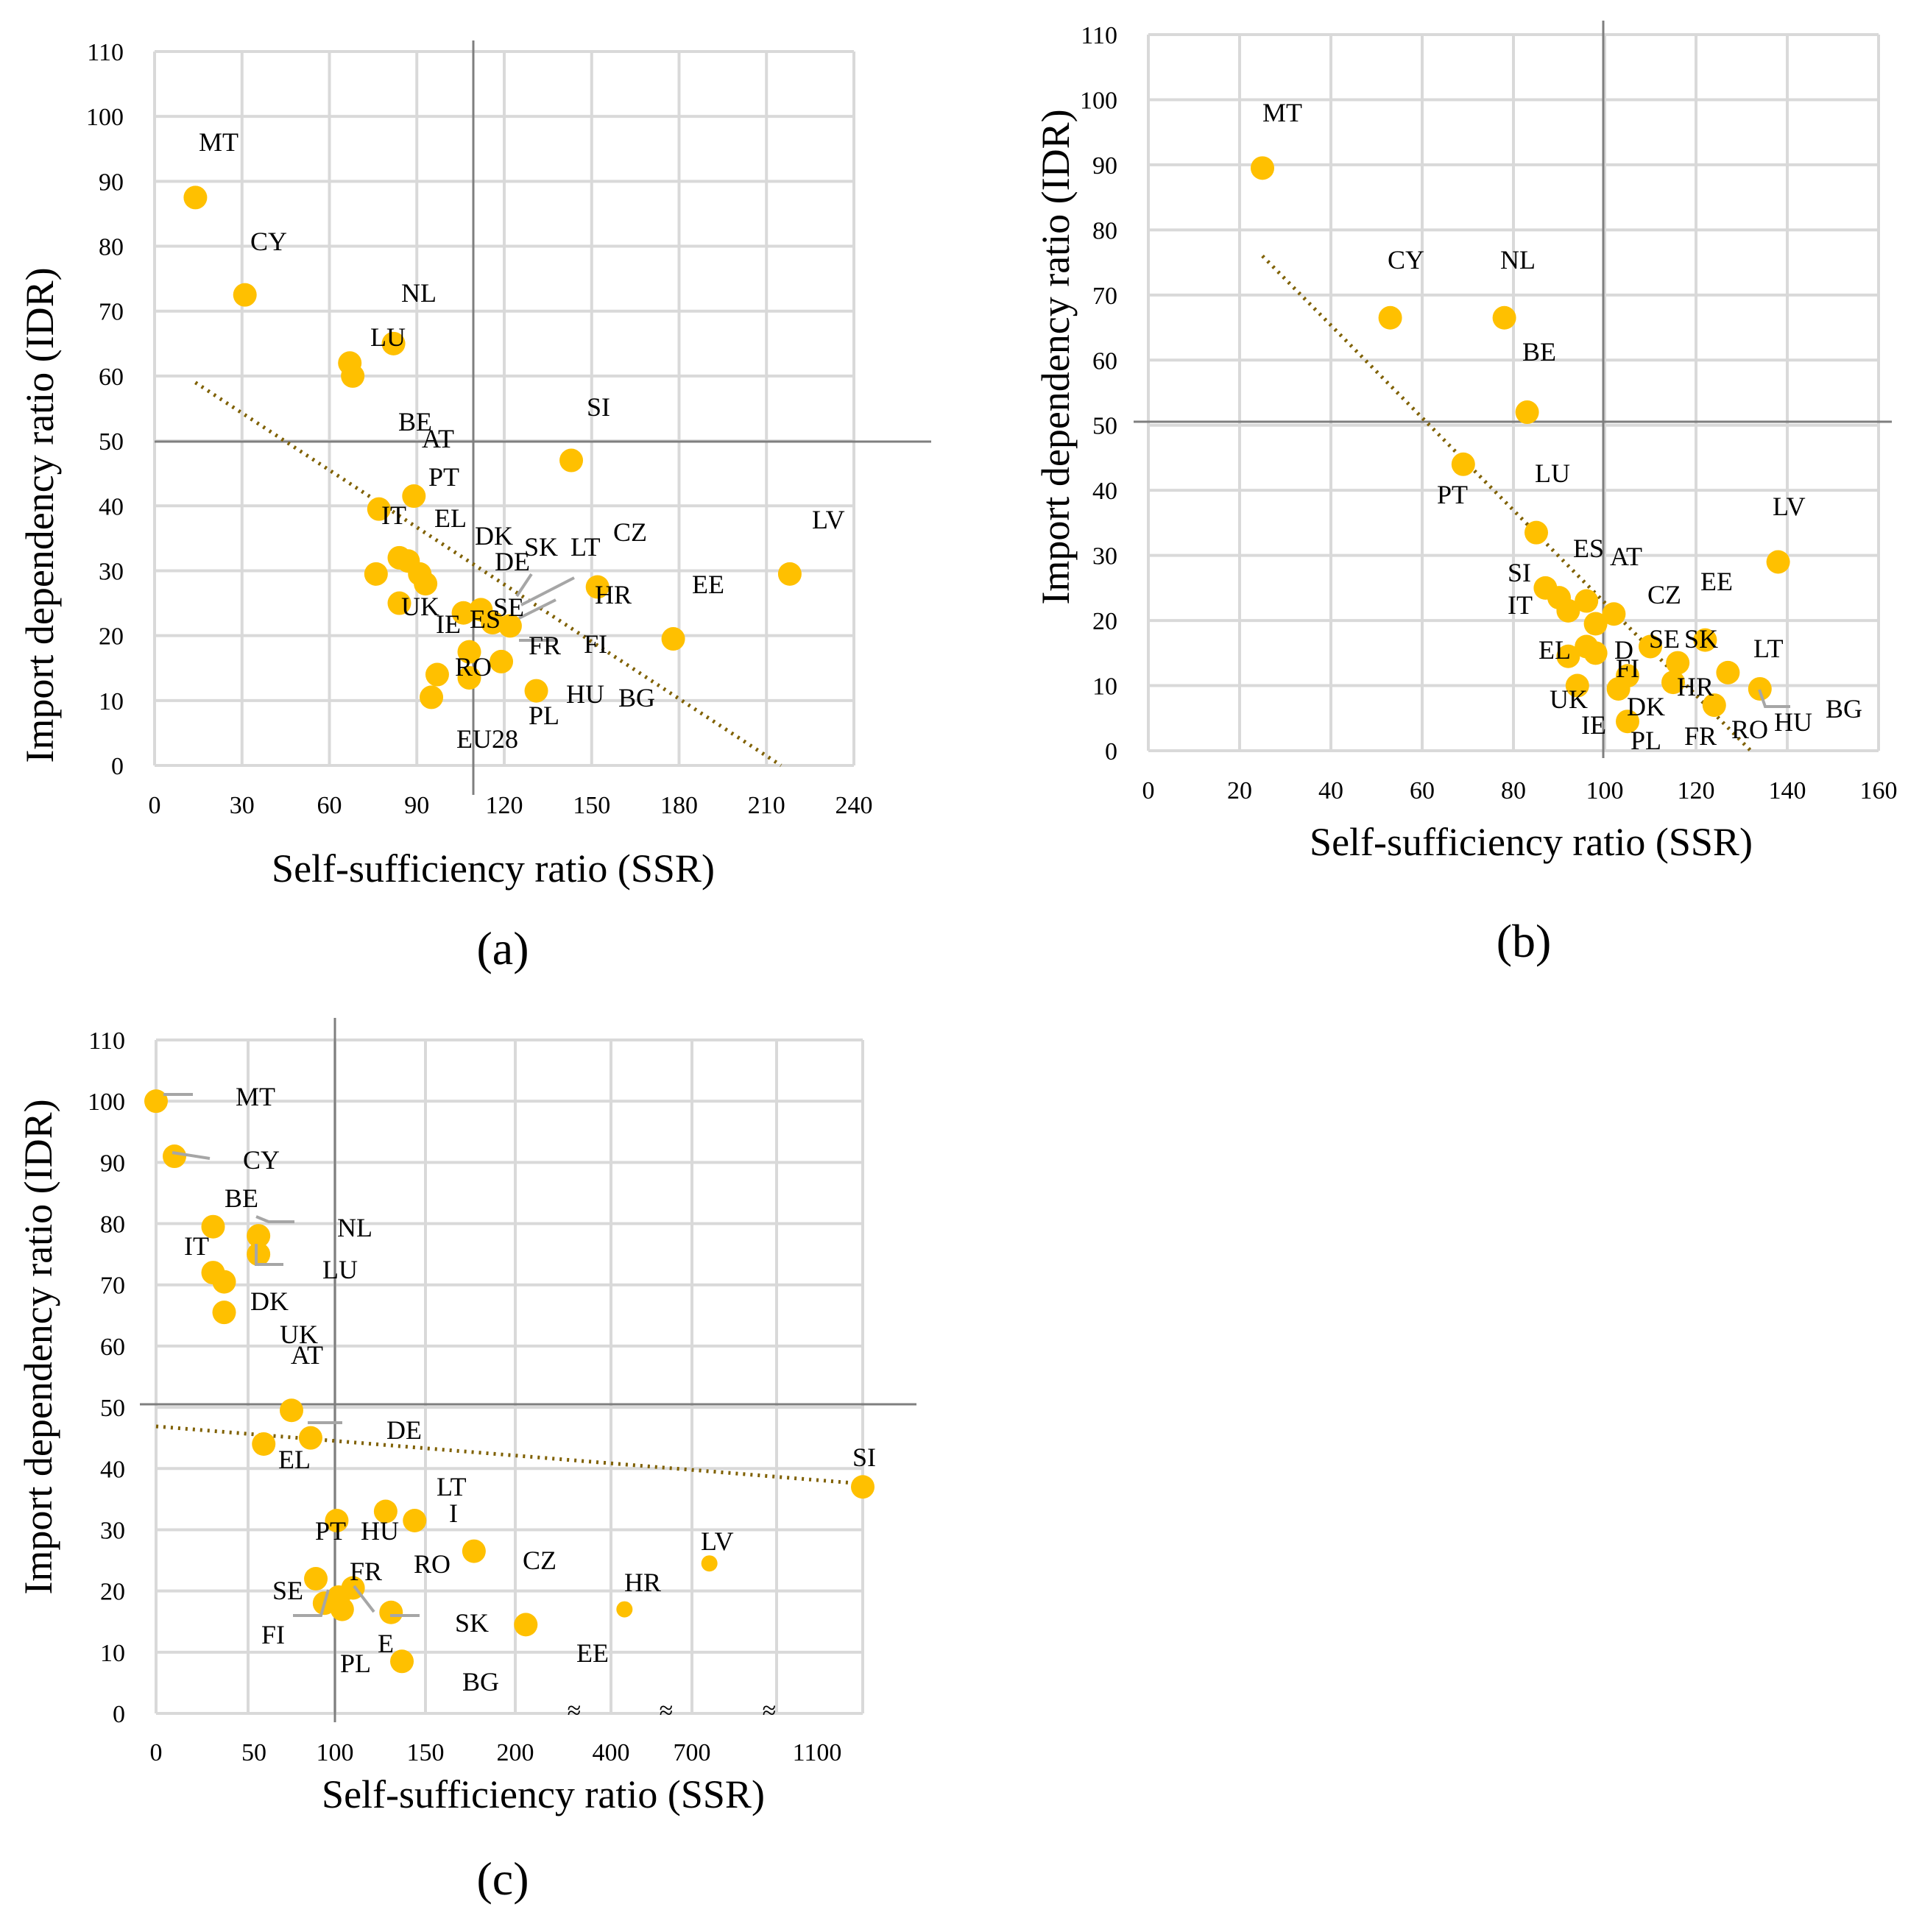 The width and height of the screenshot is (1922, 1932). What do you see at coordinates (1627, 722) in the screenshot?
I see `data-point-pl` at bounding box center [1627, 722].